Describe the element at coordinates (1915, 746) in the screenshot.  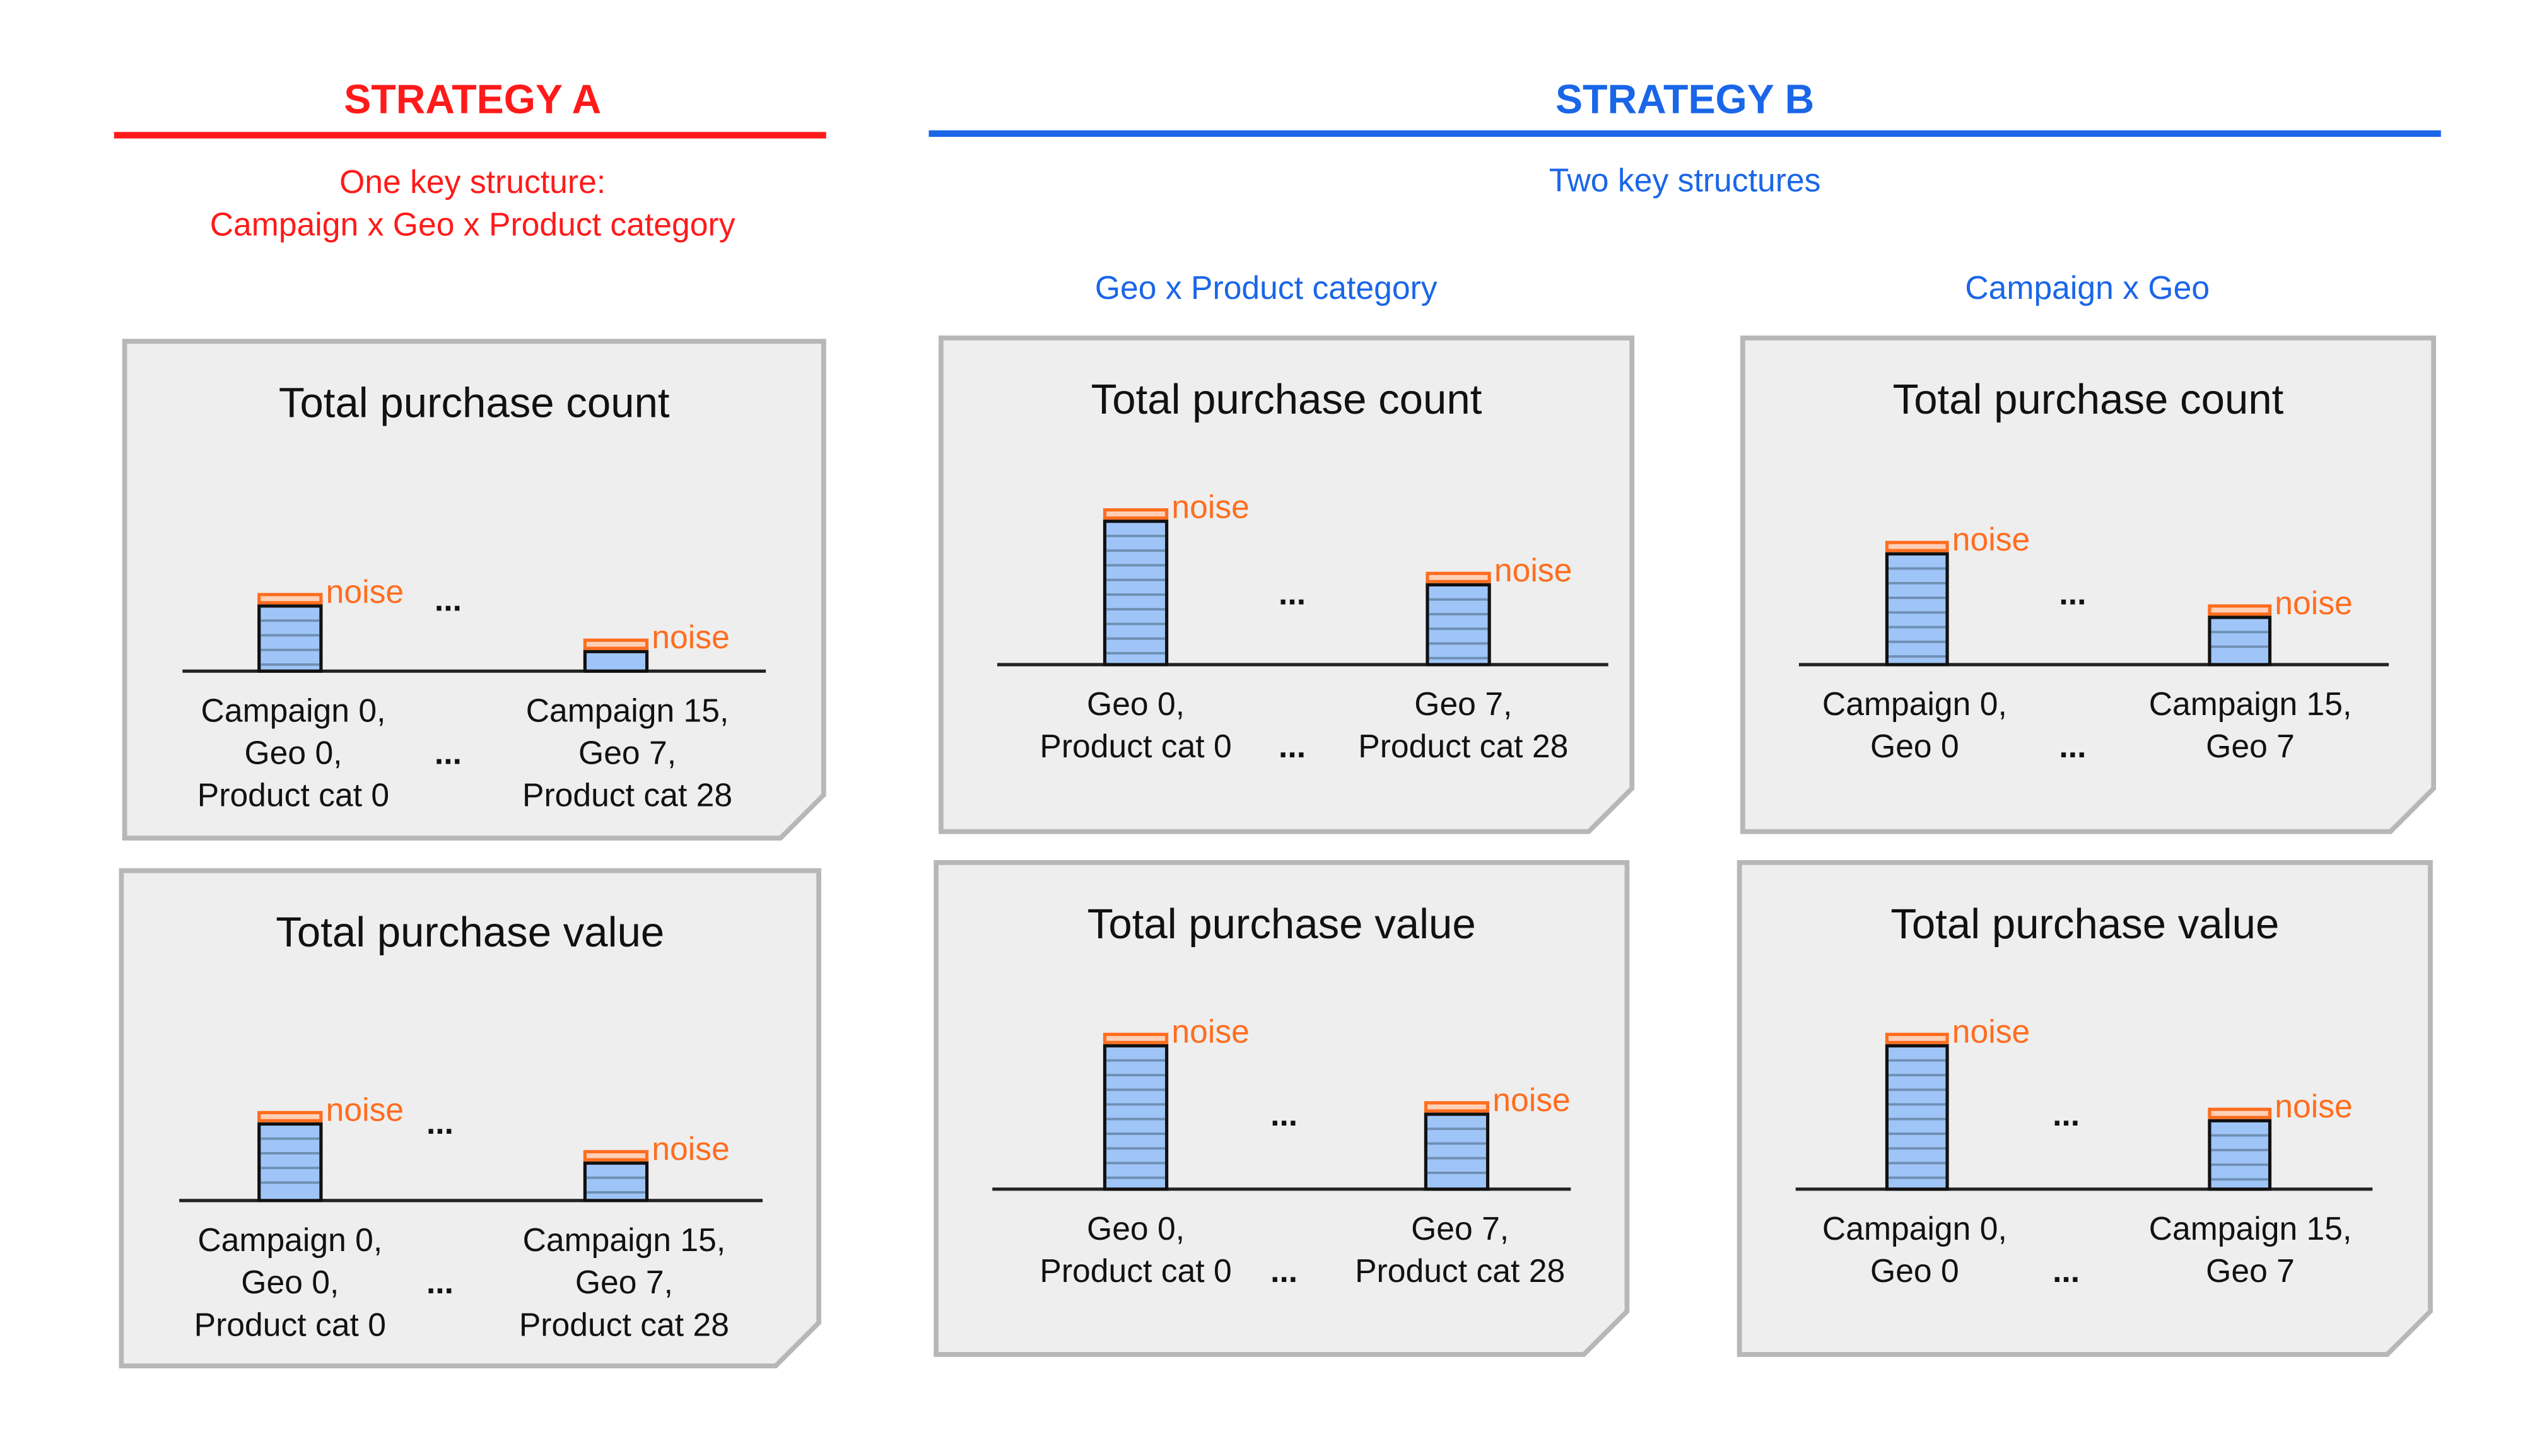
I see `category-label: Geo 0` at that location.